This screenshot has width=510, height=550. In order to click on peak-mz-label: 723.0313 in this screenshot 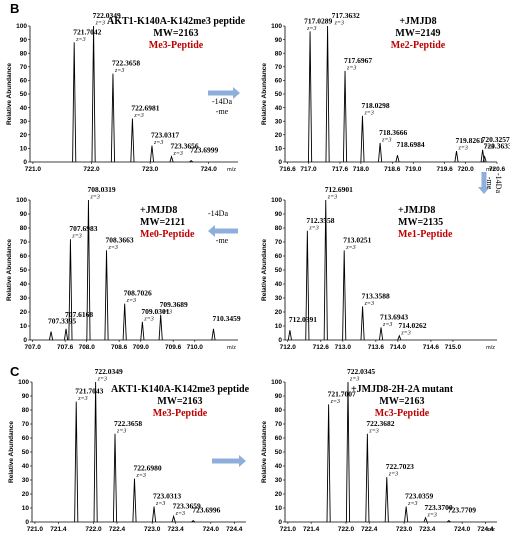, I will do `click(167, 496)`.